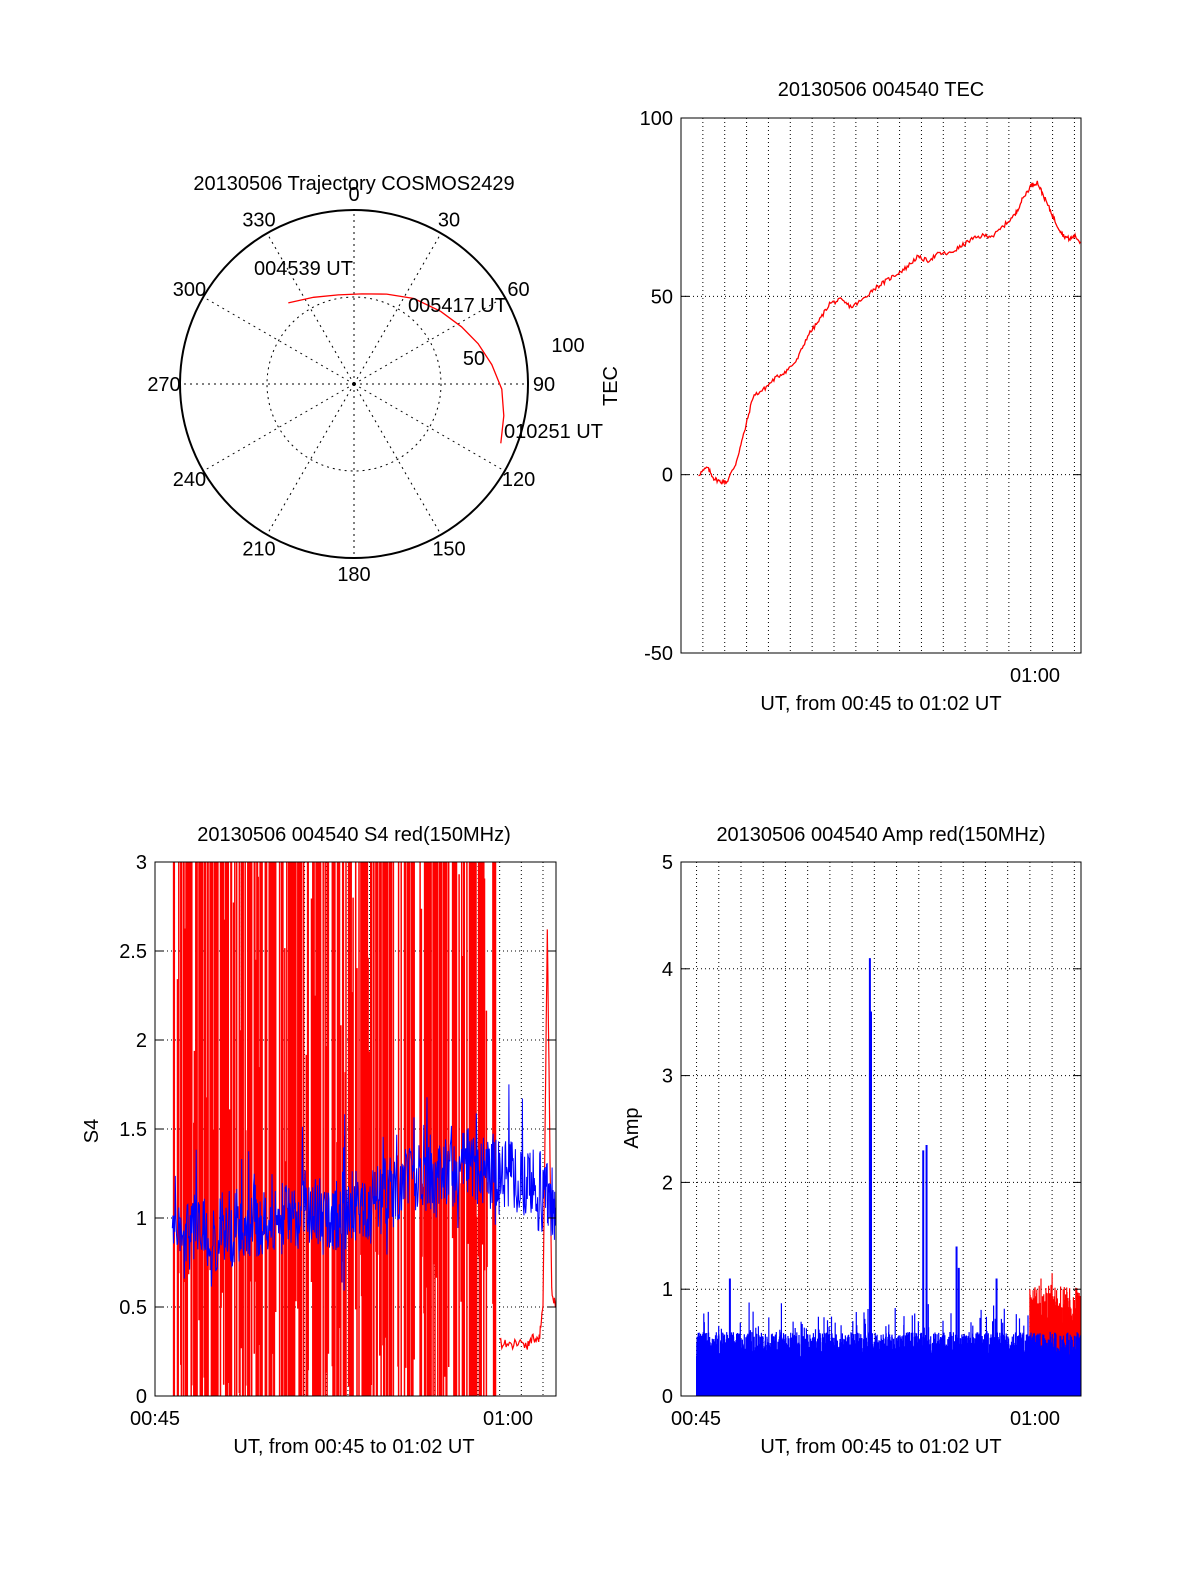  Describe the element at coordinates (141, 1219) in the screenshot. I see `s4-ytick-label-2: 1` at that location.